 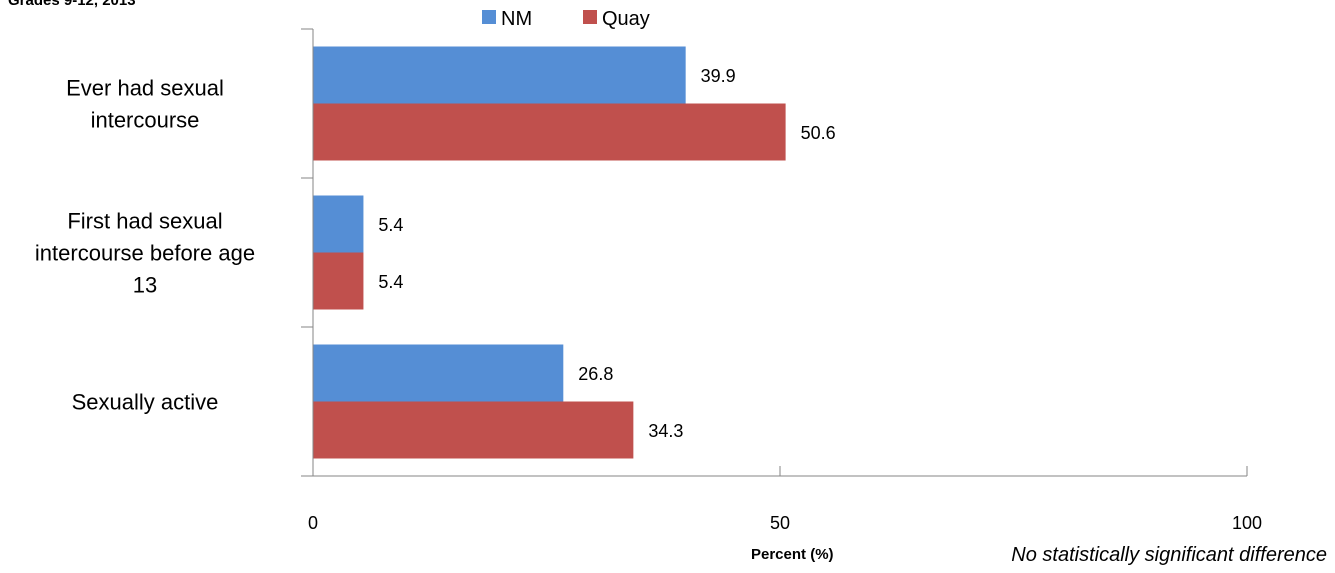 I want to click on data-label: 39.9, so click(x=718, y=76).